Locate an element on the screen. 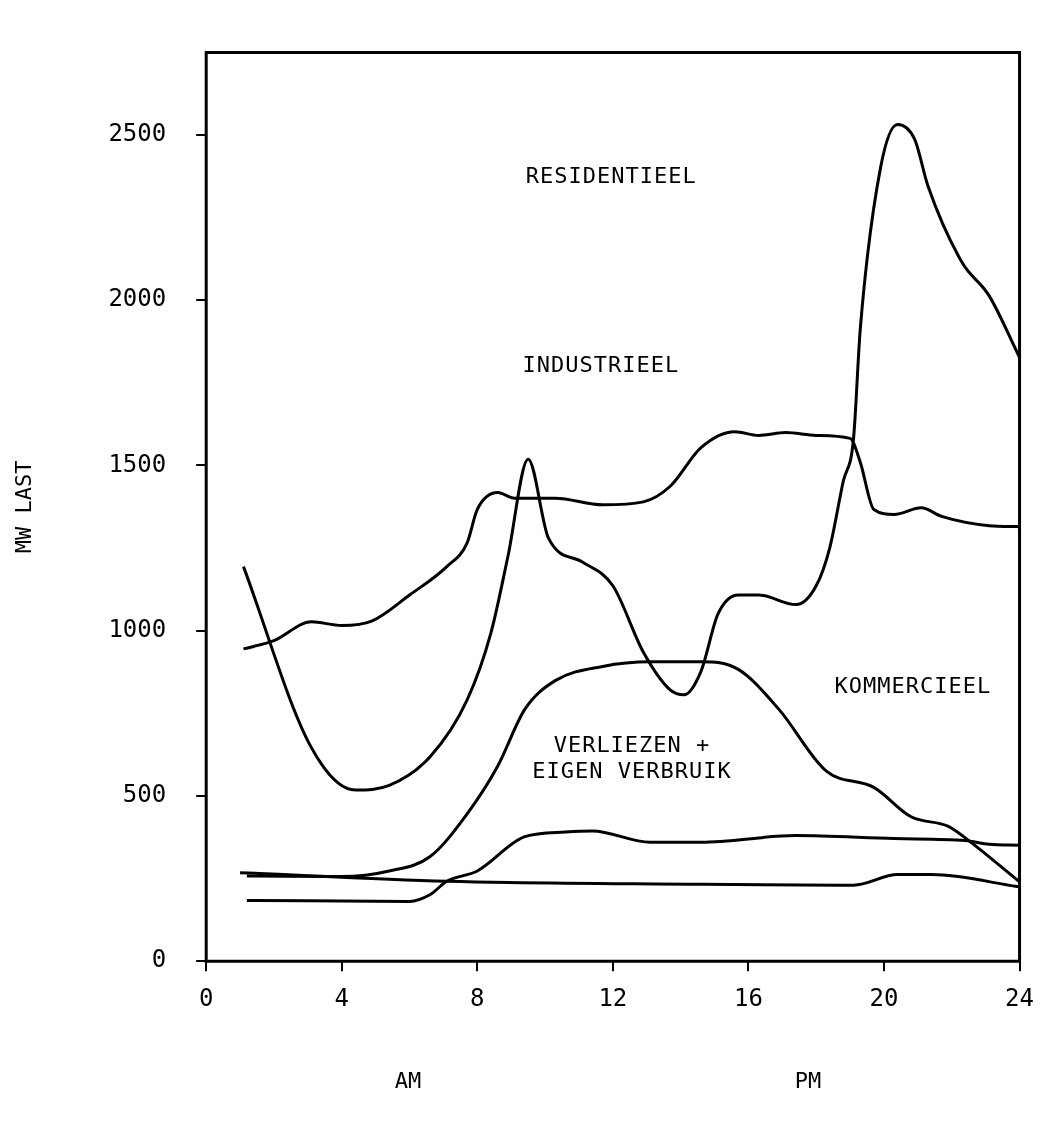  annotation: RESIDENTIEEL is located at coordinates (611, 176).